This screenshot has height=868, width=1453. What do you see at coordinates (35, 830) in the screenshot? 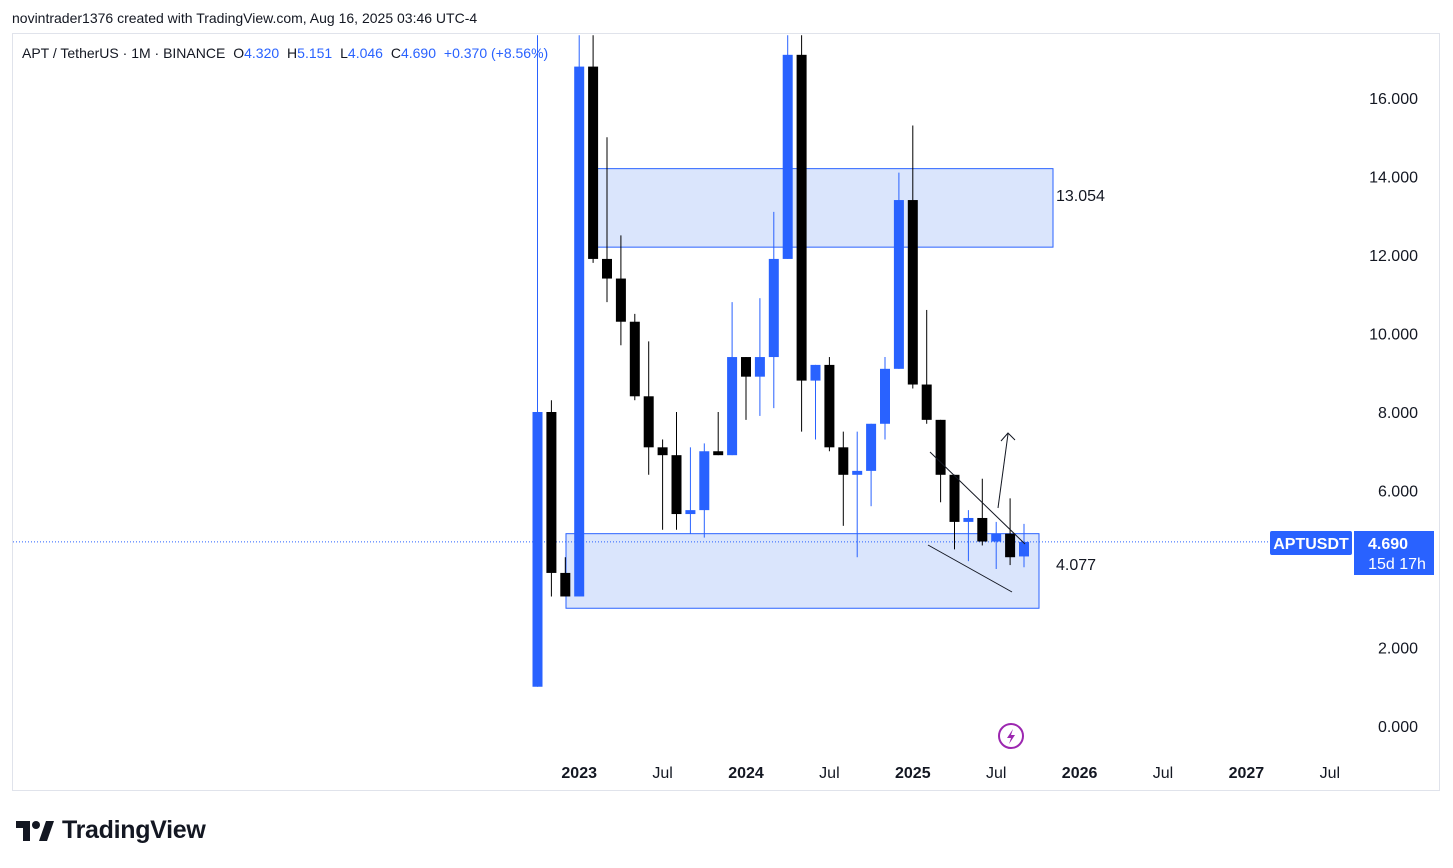
I see `tradingview-logo-icon` at bounding box center [35, 830].